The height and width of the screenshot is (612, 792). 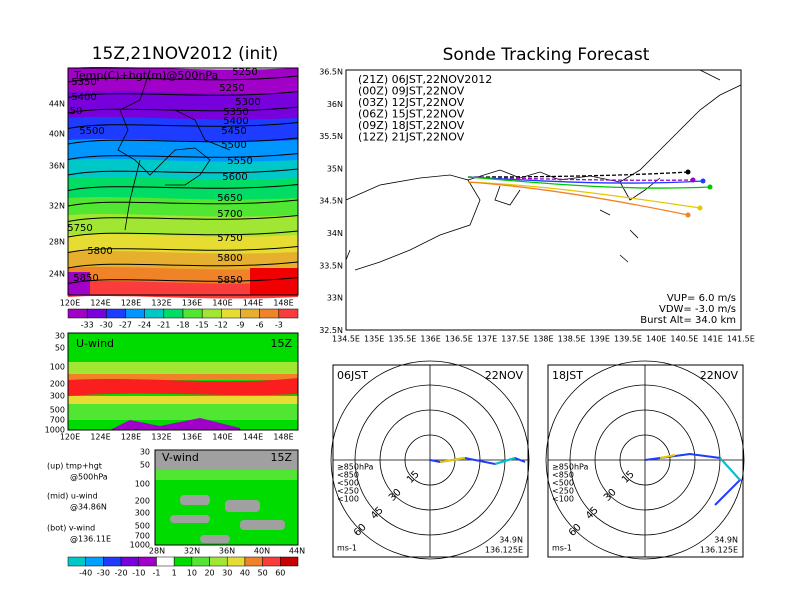 I want to click on contour-label: 5600, so click(x=234, y=177).